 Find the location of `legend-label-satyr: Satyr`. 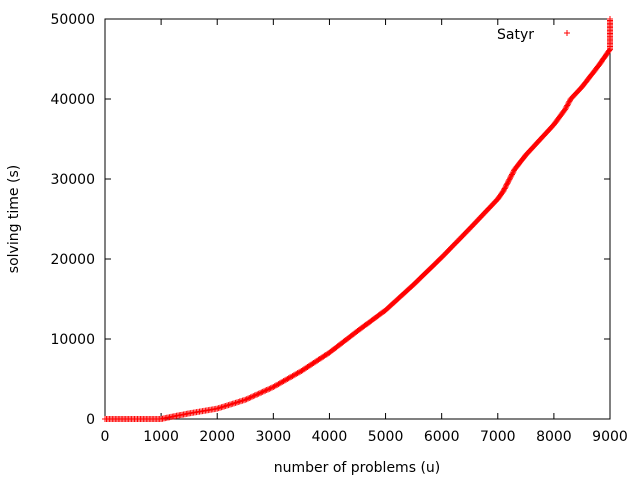

legend-label-satyr: Satyr is located at coordinates (515, 35).